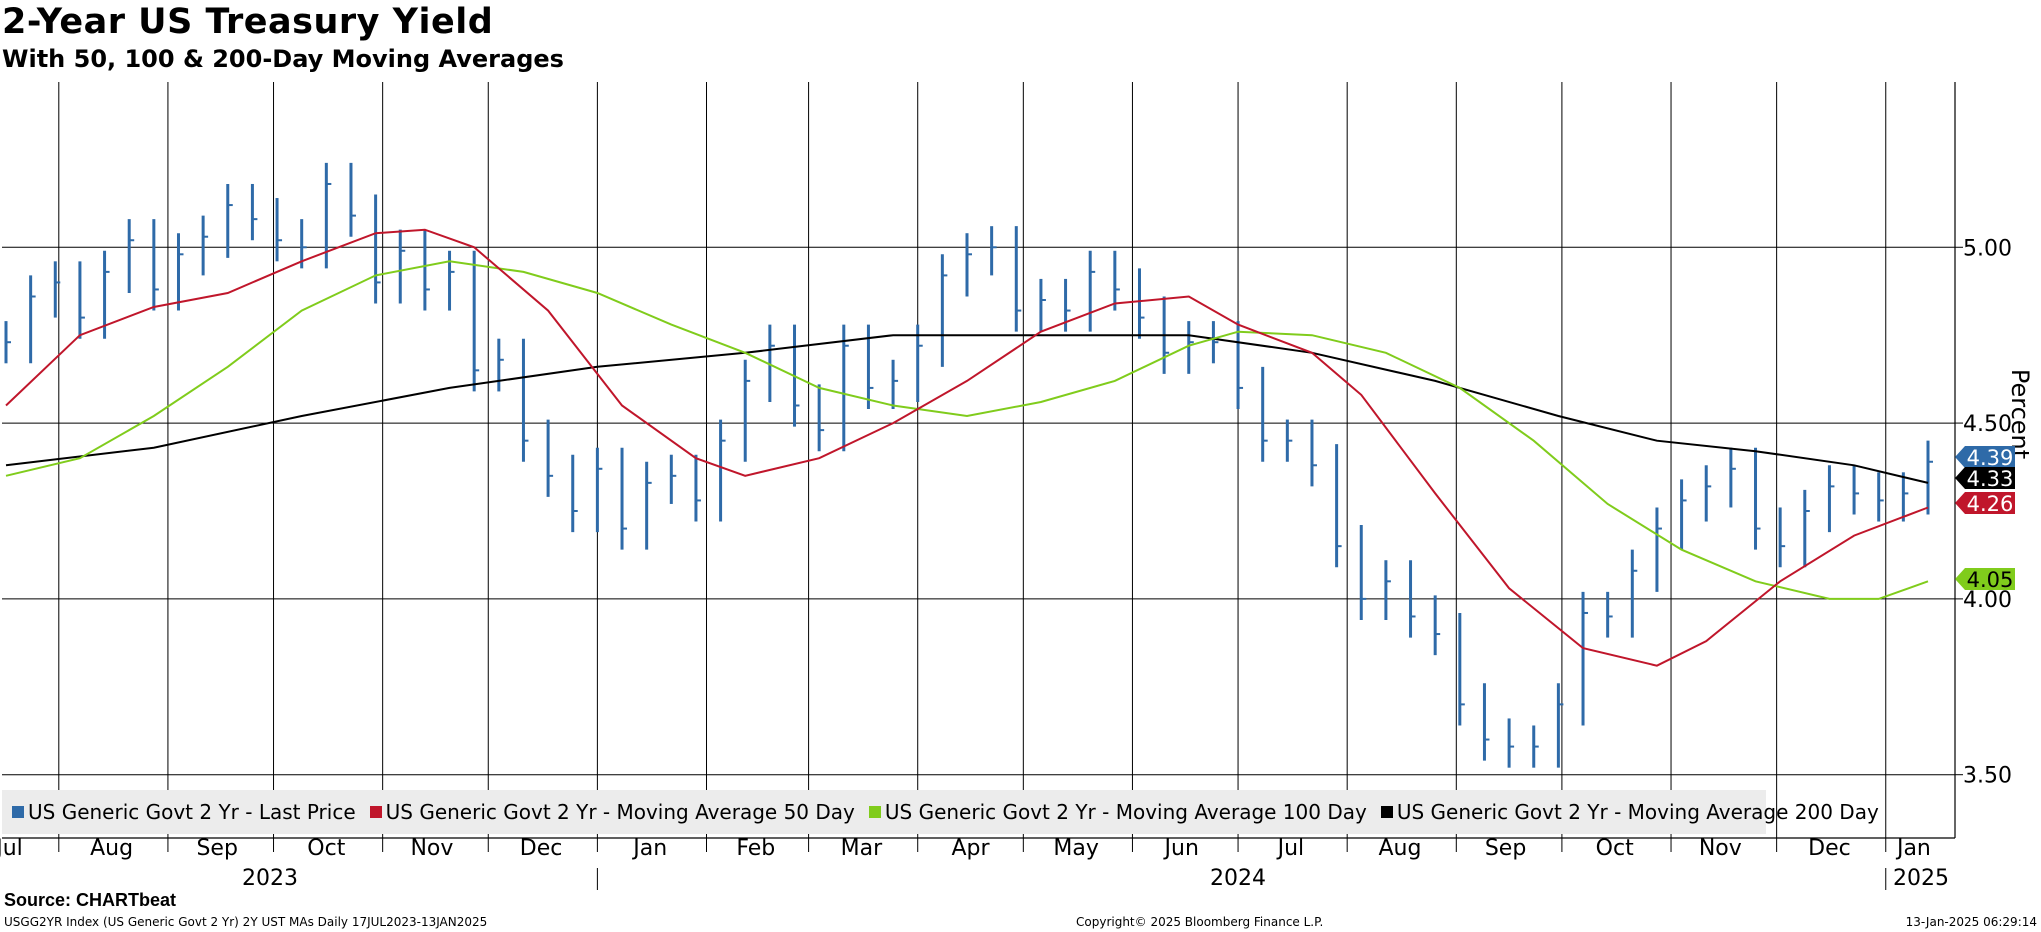  Describe the element at coordinates (755, 848) in the screenshot. I see `x-month-label: Feb` at that location.